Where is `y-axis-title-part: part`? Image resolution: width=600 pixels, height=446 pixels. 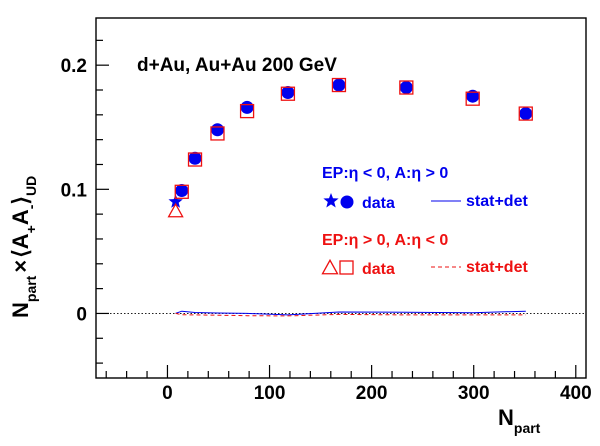
y-axis-title-part: part is located at coordinates (31, 288).